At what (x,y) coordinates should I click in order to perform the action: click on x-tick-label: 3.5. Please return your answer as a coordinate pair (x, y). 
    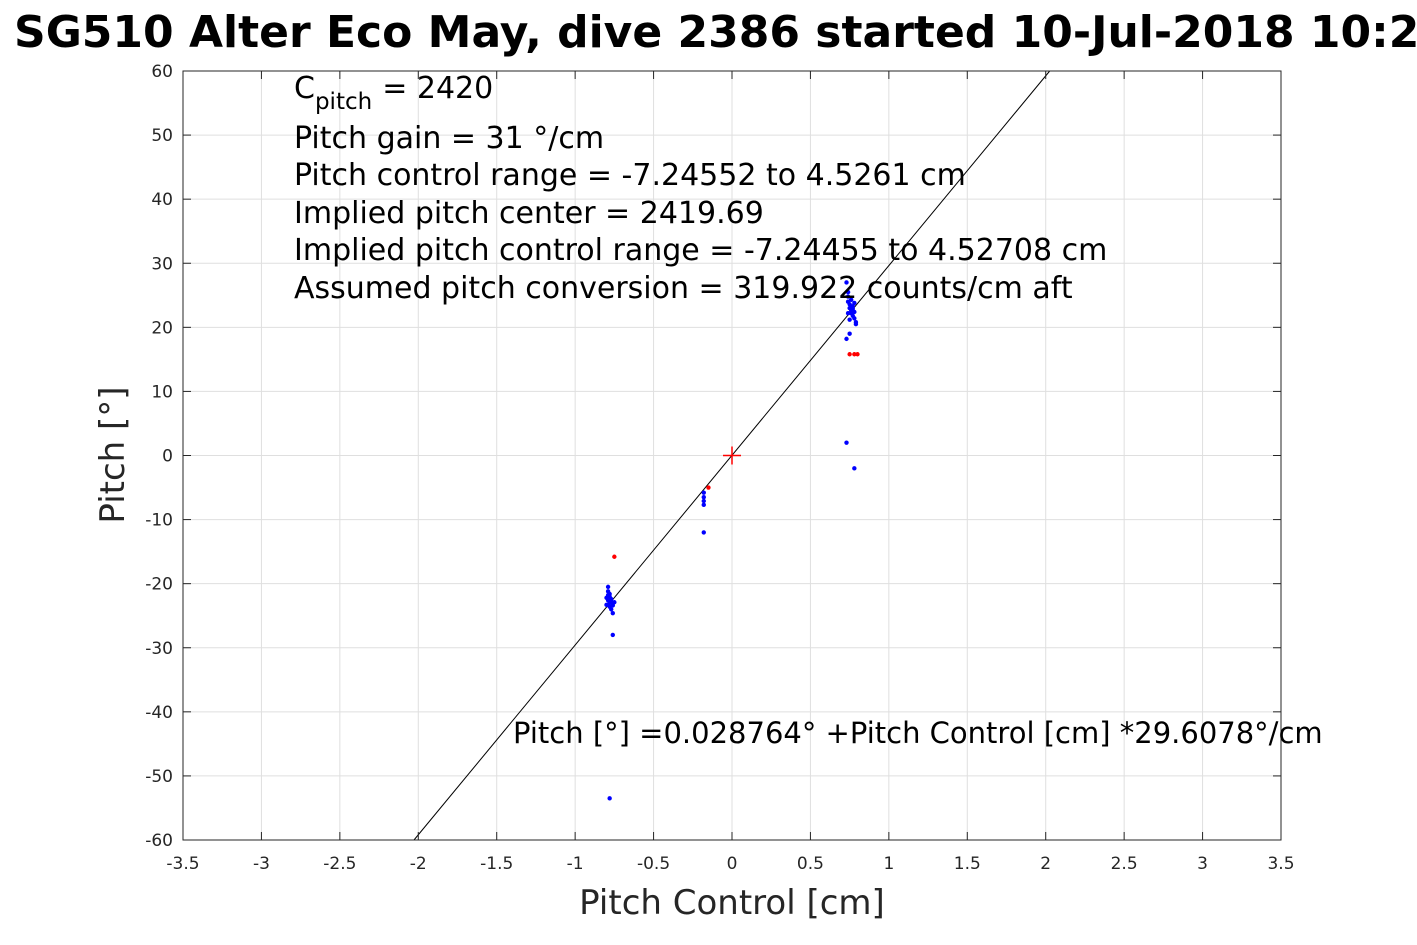
    Looking at the image, I should click on (1280, 864).